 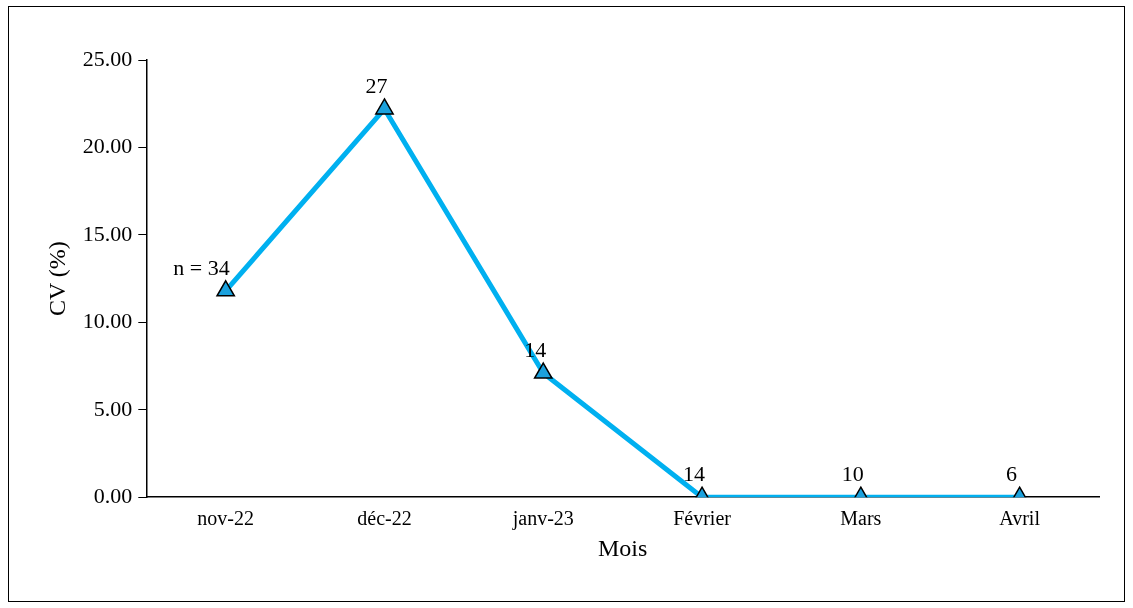 I want to click on x-tick-label: déc-22, so click(x=384, y=518).